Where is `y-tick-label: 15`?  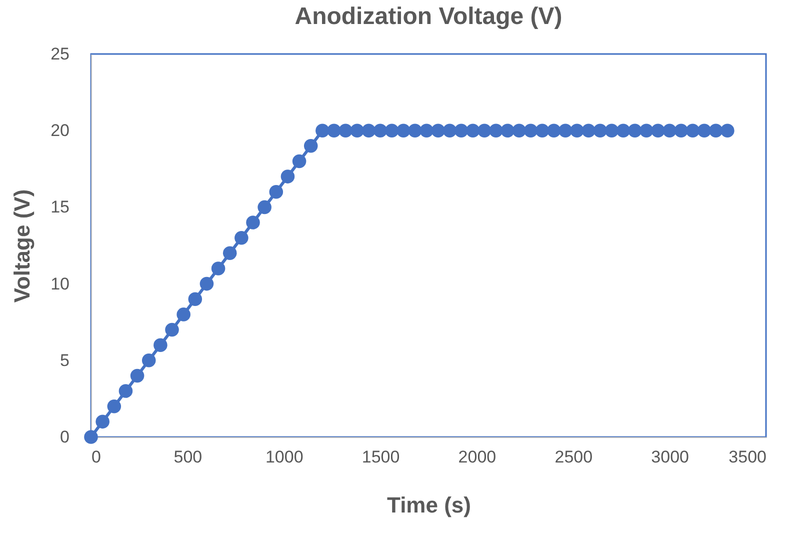
y-tick-label: 15 is located at coordinates (60, 207).